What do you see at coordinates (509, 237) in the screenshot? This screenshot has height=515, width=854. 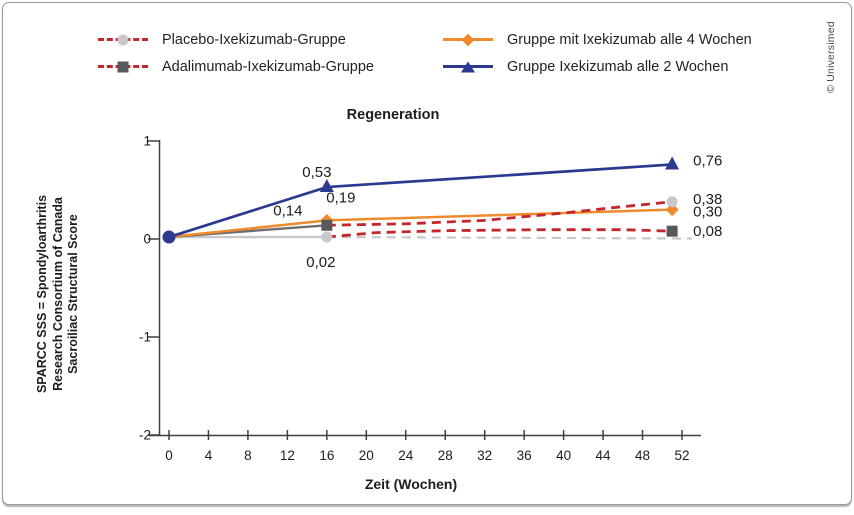 I see `series-line-placebo-extension-dashed` at bounding box center [509, 237].